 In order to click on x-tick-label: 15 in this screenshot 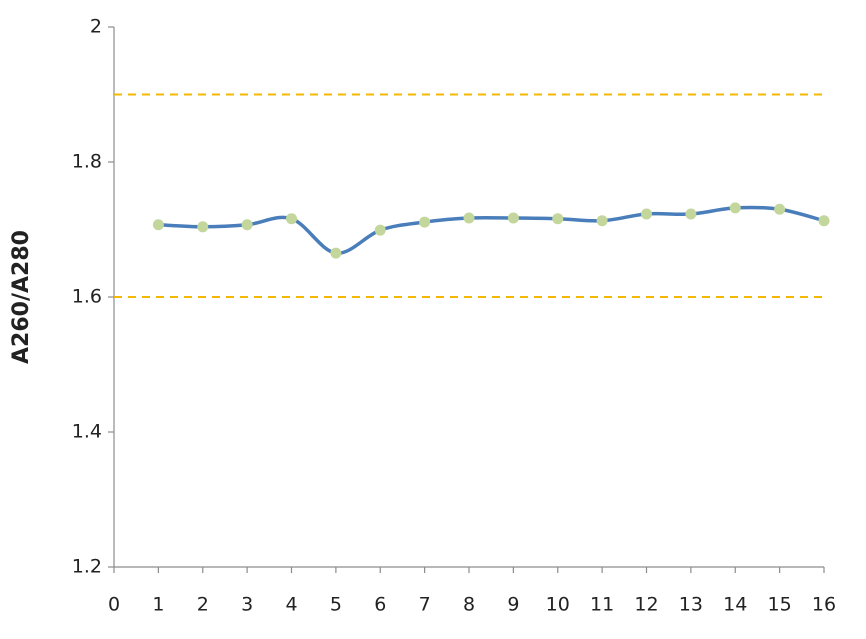, I will do `click(780, 605)`.